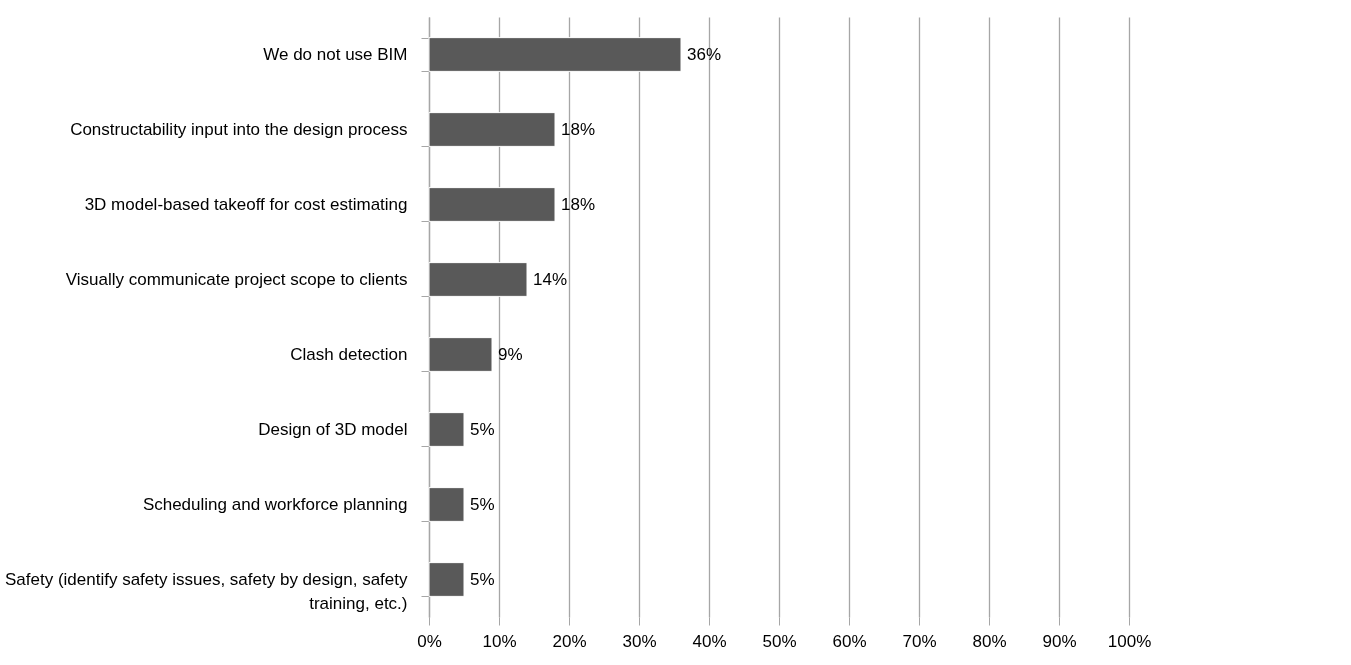 The width and height of the screenshot is (1351, 665). Describe the element at coordinates (333, 429) in the screenshot. I see `y-tick-label: Design of 3D model` at that location.